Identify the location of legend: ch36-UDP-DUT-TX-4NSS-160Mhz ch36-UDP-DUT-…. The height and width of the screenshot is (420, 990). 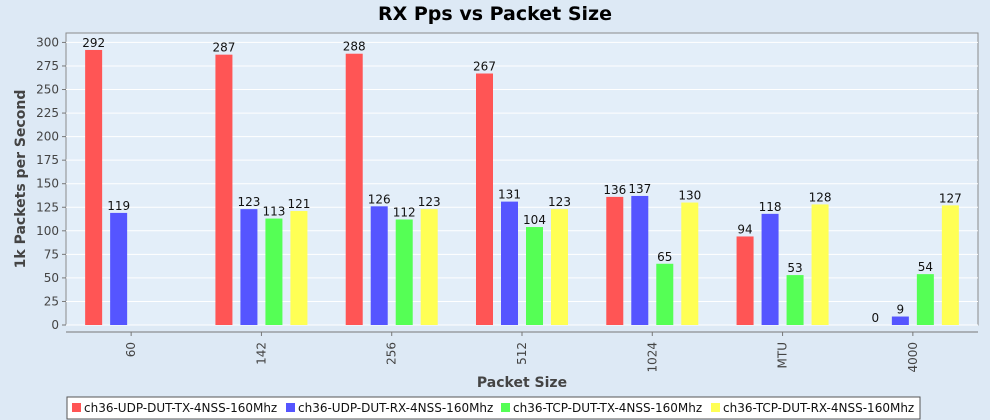
(493, 408).